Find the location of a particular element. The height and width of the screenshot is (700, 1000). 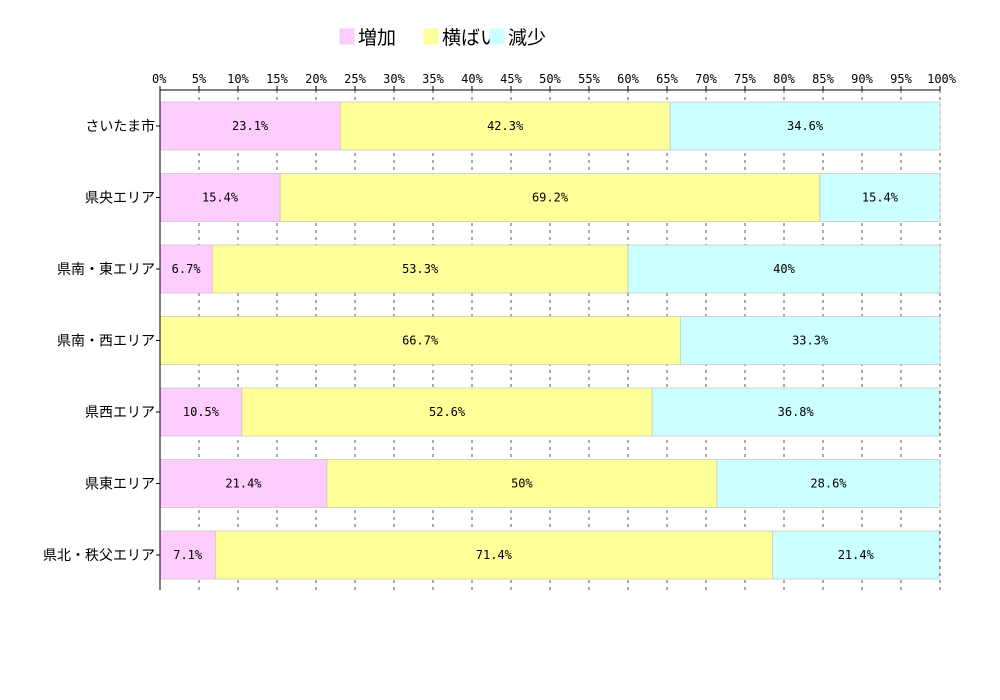

x-tick-label: 80% is located at coordinates (784, 79).